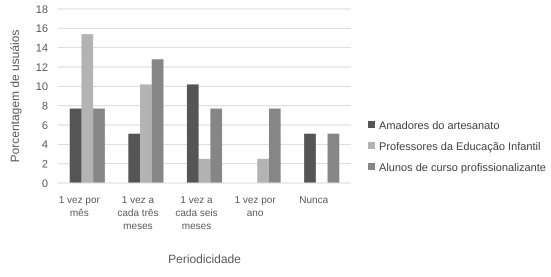 This screenshot has height=277, width=551. Describe the element at coordinates (45, 145) in the screenshot. I see `y-tick-label: 4` at that location.